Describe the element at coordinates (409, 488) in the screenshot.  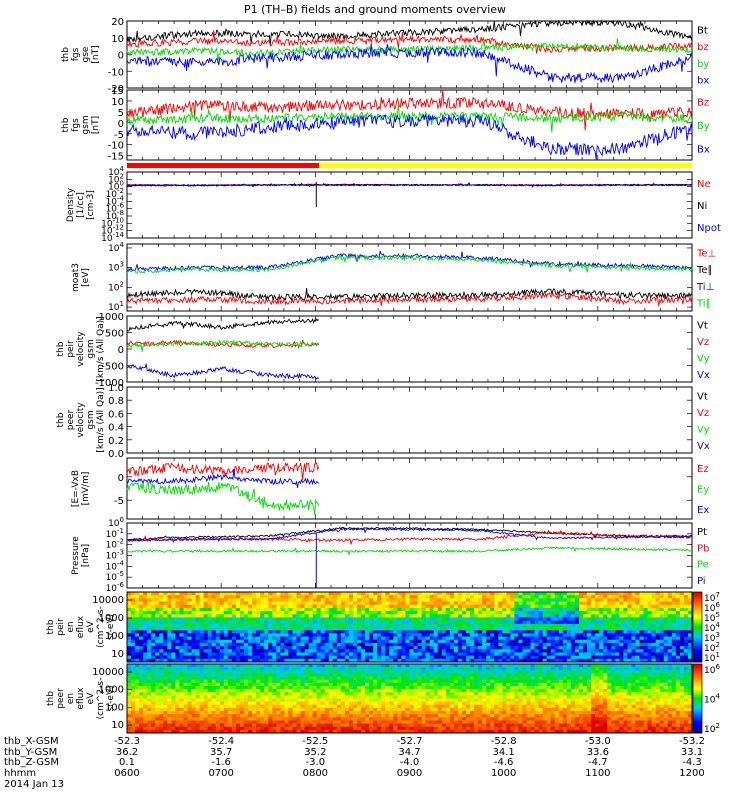
I see `efield-frame` at that location.